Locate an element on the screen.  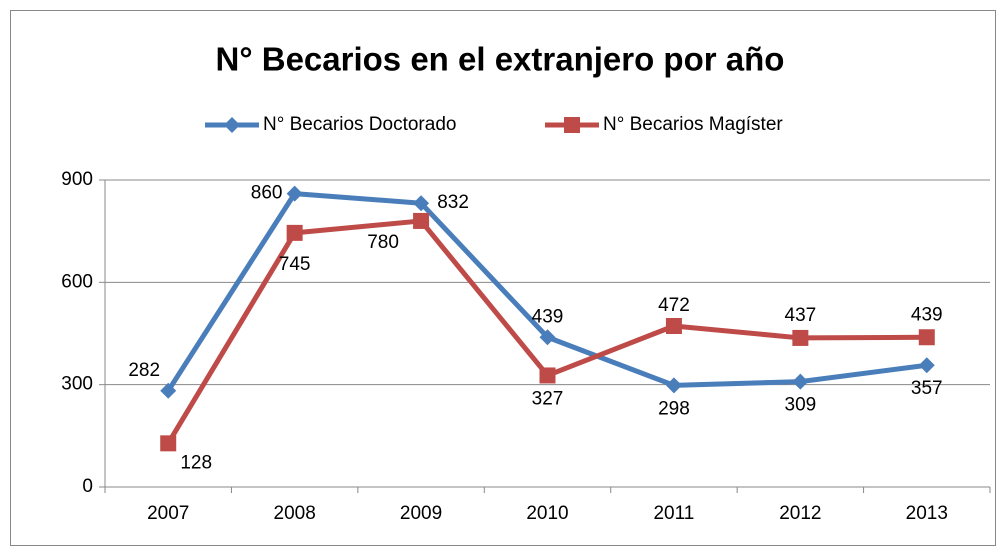
x-tick-label: 2008 is located at coordinates (295, 513).